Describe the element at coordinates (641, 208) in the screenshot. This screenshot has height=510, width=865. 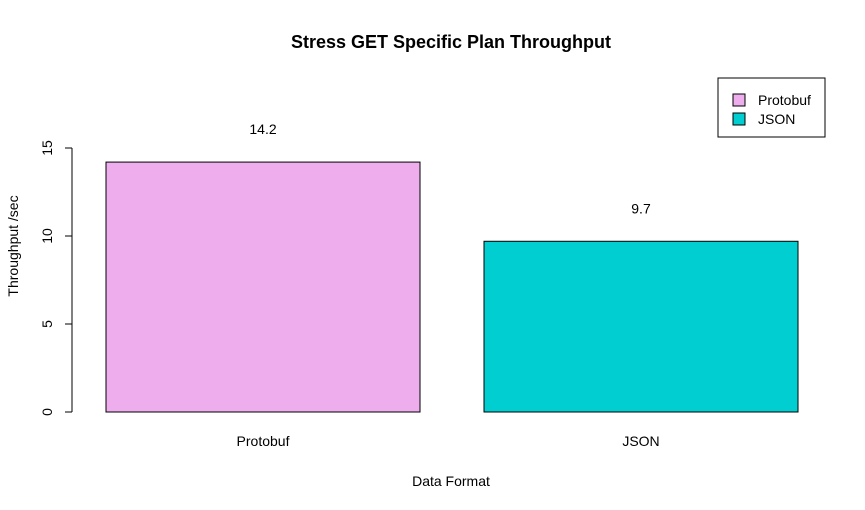
I see `data-label: 9.7` at that location.